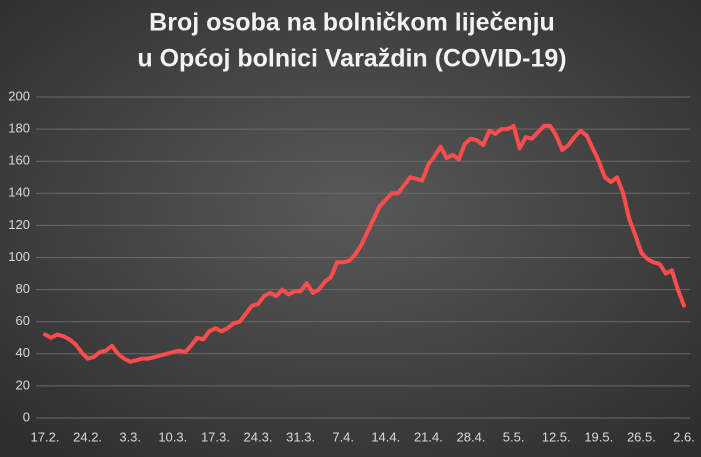 Image resolution: width=701 pixels, height=457 pixels. What do you see at coordinates (45, 436) in the screenshot?
I see `x-tick-label: 17.2.` at bounding box center [45, 436].